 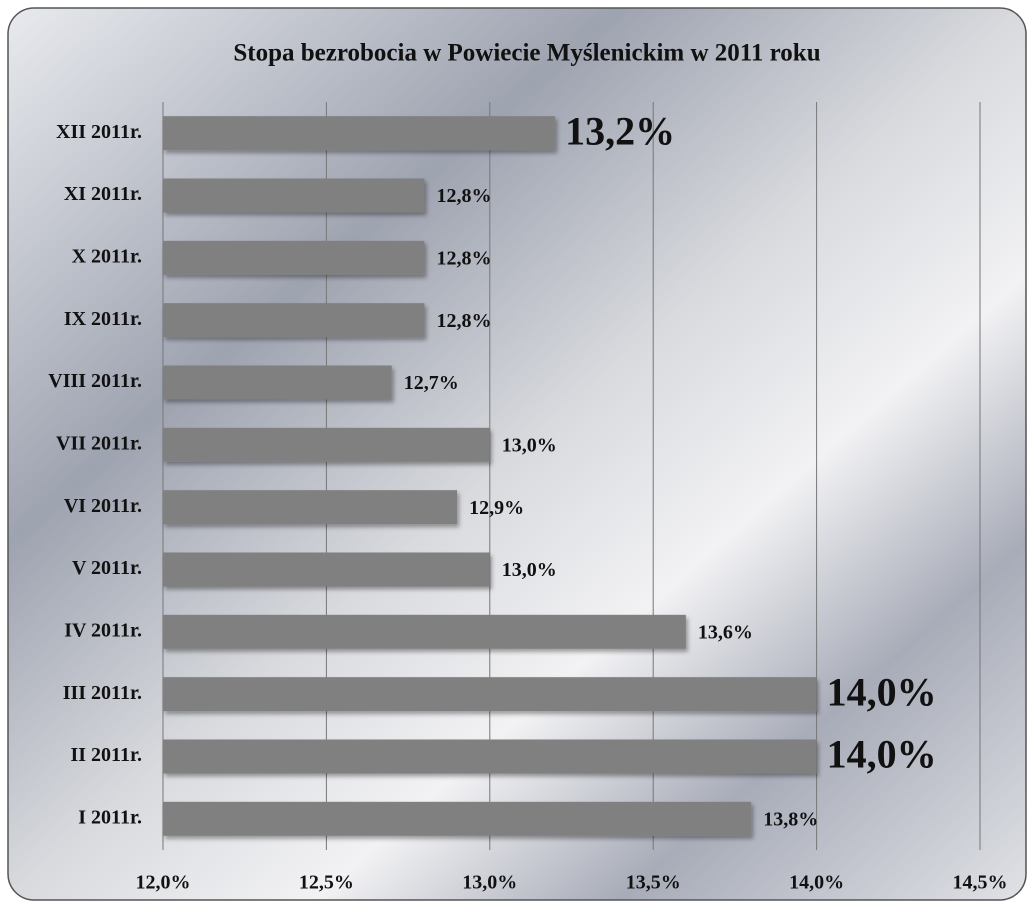 What do you see at coordinates (107, 256) in the screenshot?
I see `y-tick-label: X 2011r.` at bounding box center [107, 256].